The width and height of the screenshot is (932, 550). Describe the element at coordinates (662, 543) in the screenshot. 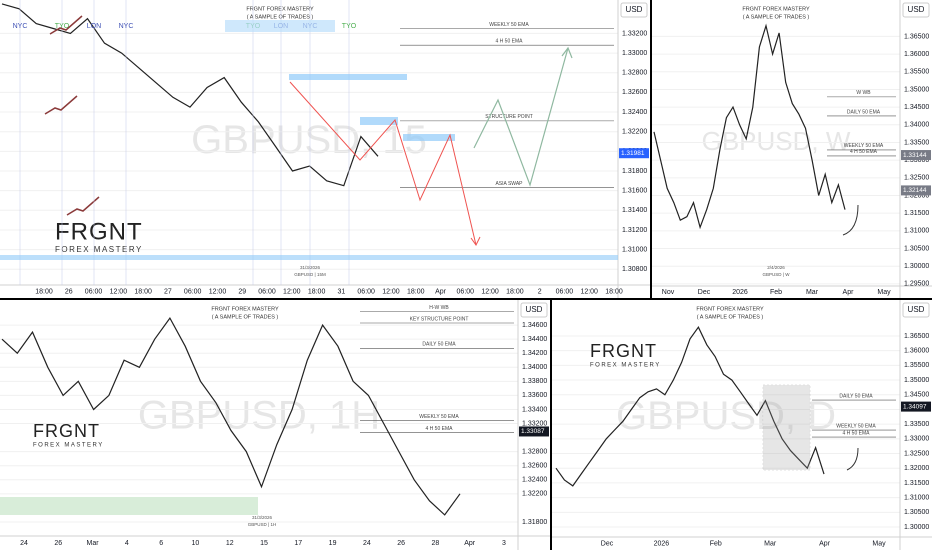

I see `x-tick-label: 2026` at that location.